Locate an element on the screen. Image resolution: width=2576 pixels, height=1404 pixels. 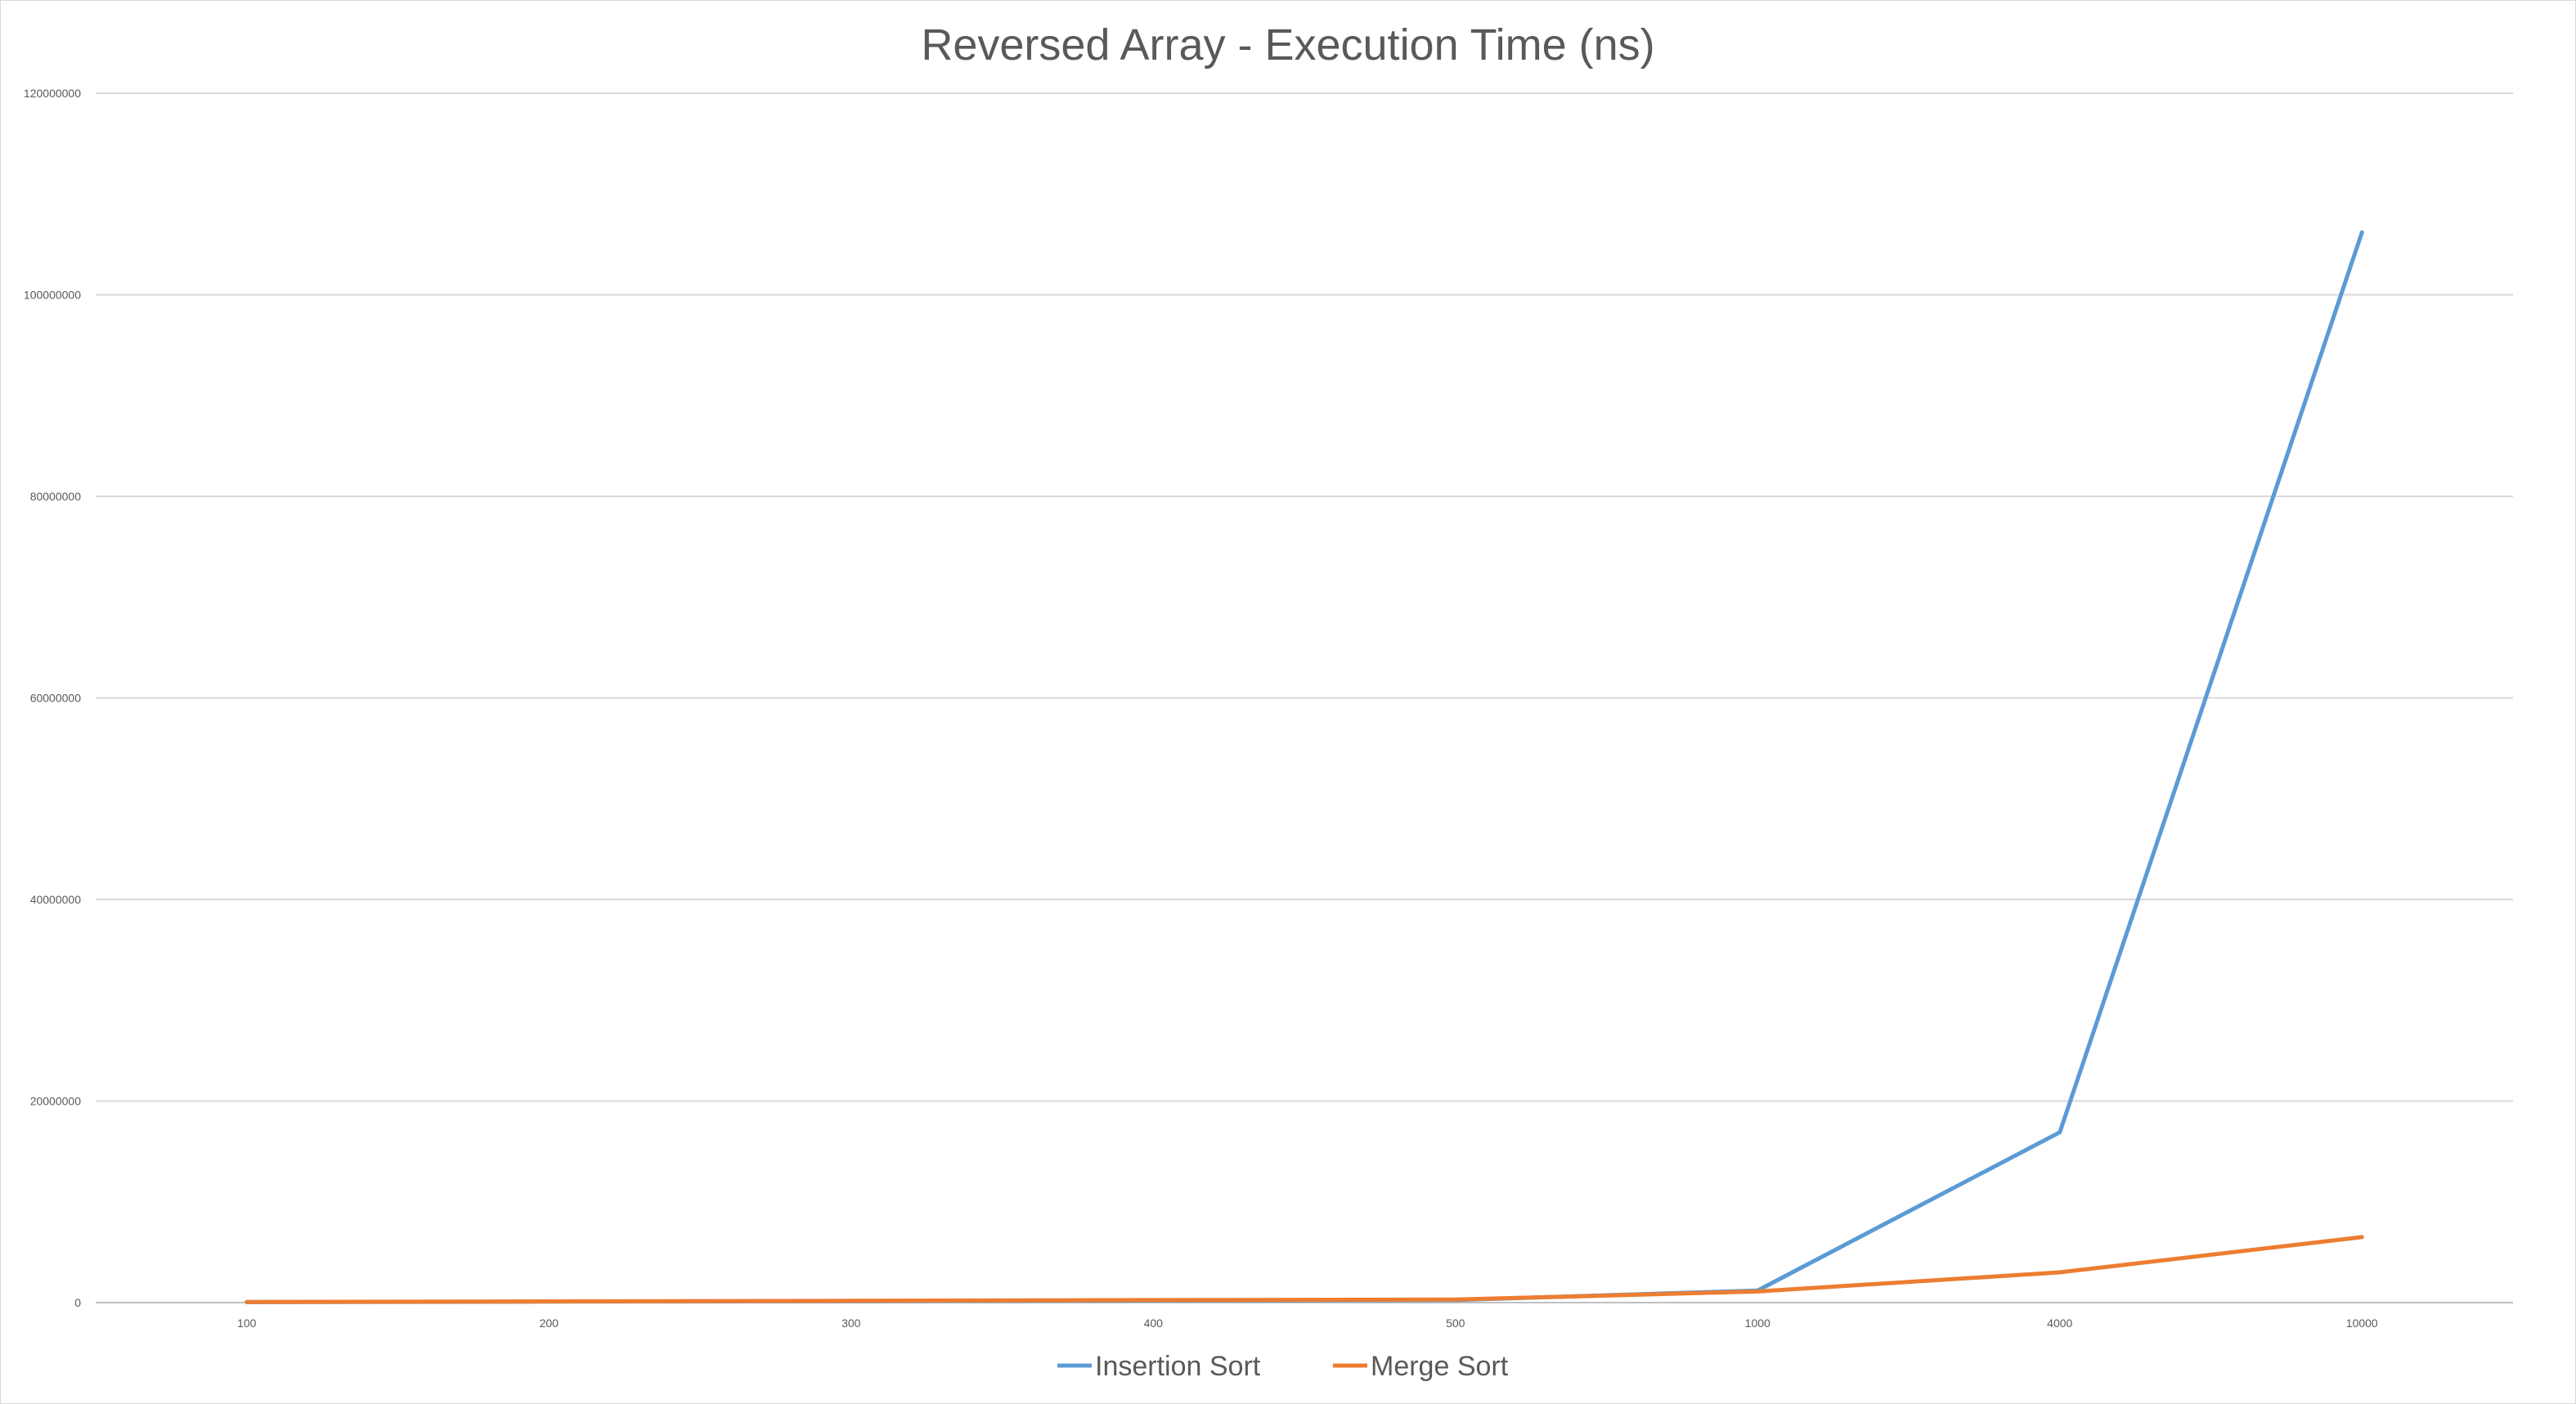
legend-label: Insertion Sort is located at coordinates (1178, 1366).